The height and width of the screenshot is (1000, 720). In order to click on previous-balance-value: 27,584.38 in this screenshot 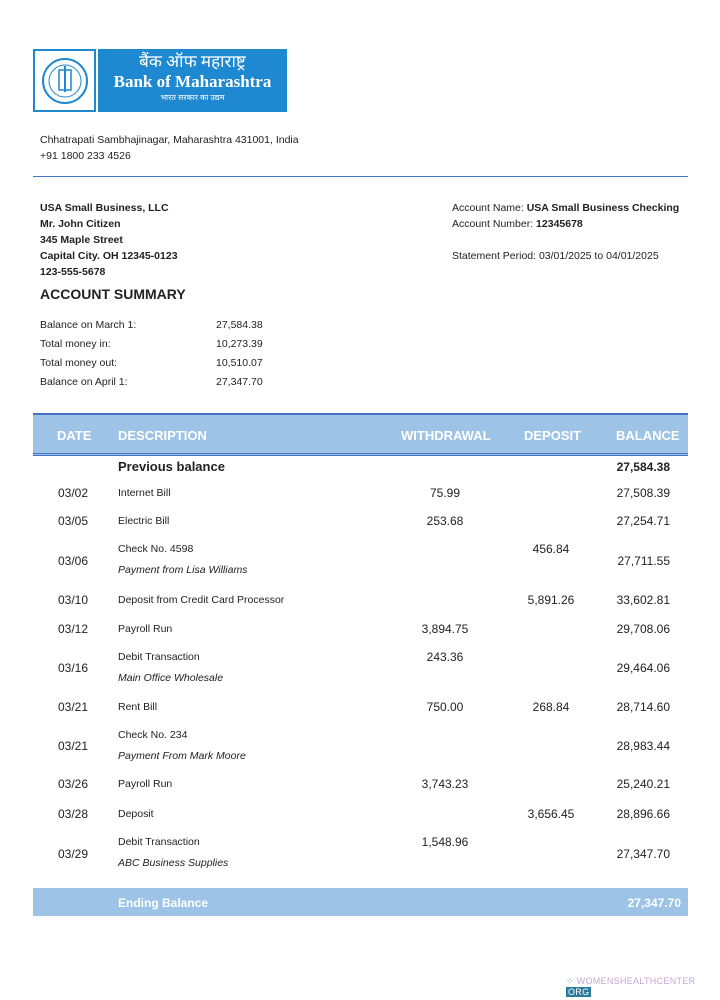, I will do `click(643, 467)`.